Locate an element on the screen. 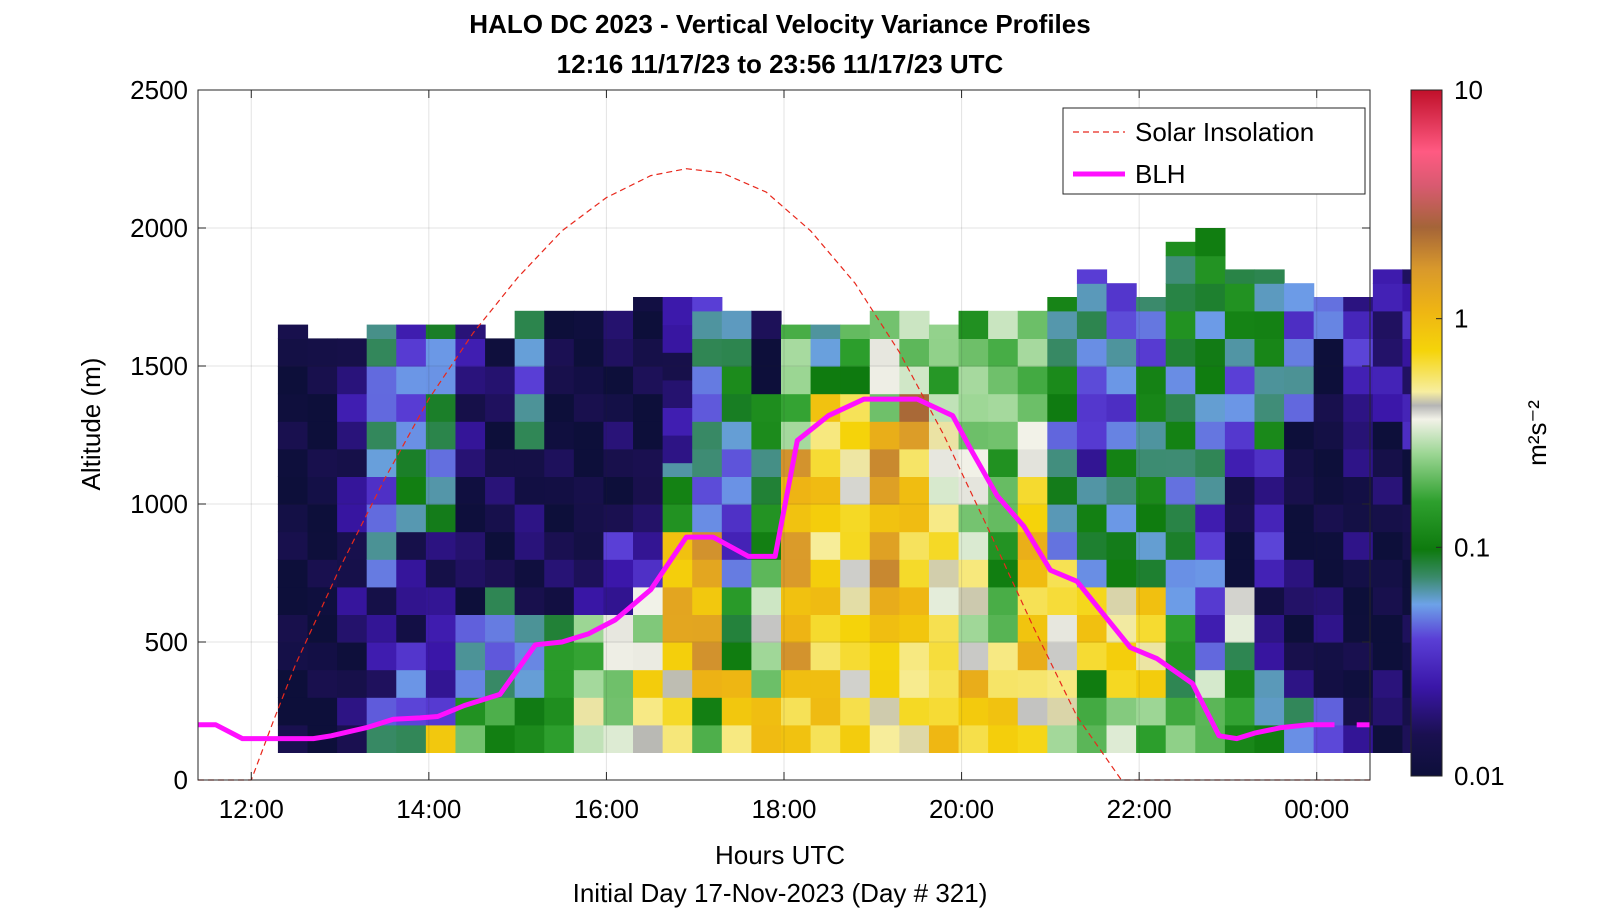  y-tick-label: 1500 is located at coordinates (159, 366).